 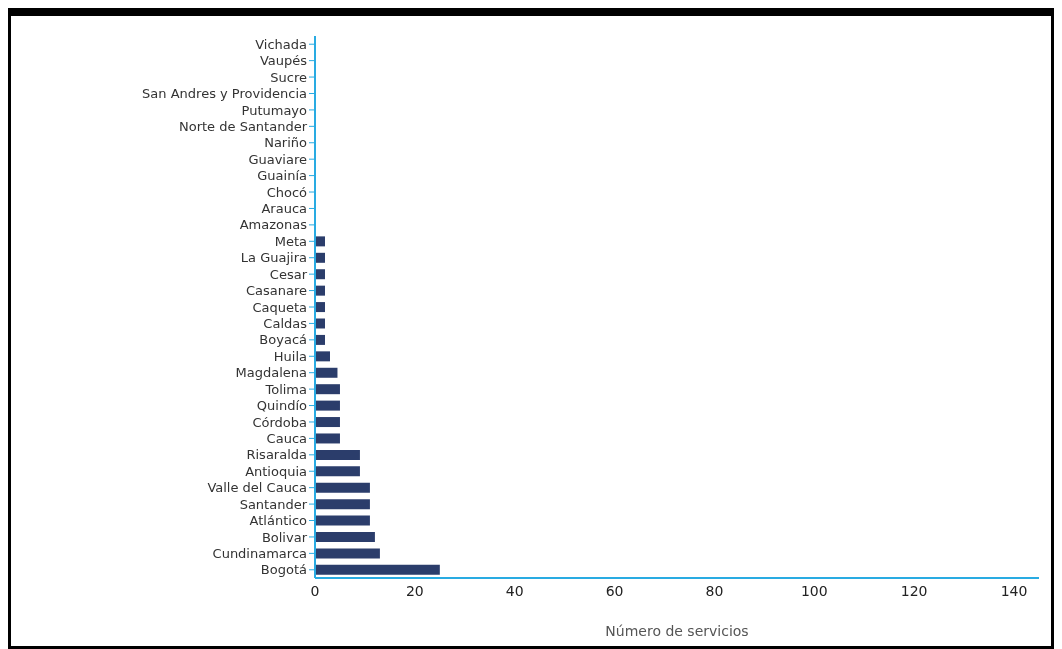 I want to click on y-tick-label: Sucre, so click(x=288, y=77).